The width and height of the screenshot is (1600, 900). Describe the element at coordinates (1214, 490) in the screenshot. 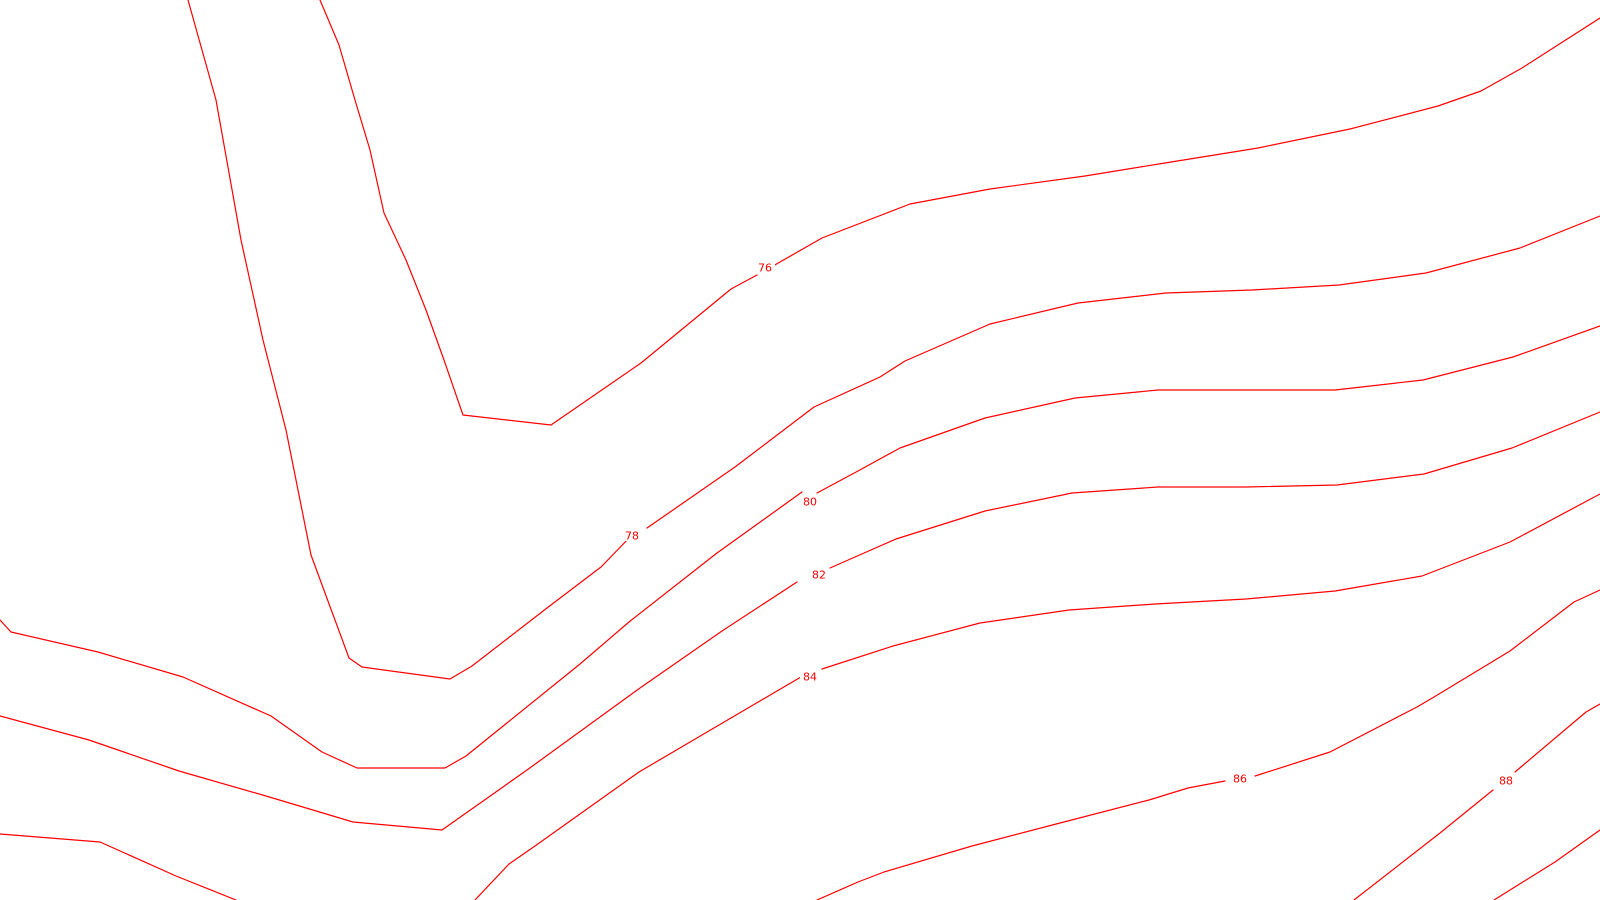

I see `contour-line-82-east` at that location.